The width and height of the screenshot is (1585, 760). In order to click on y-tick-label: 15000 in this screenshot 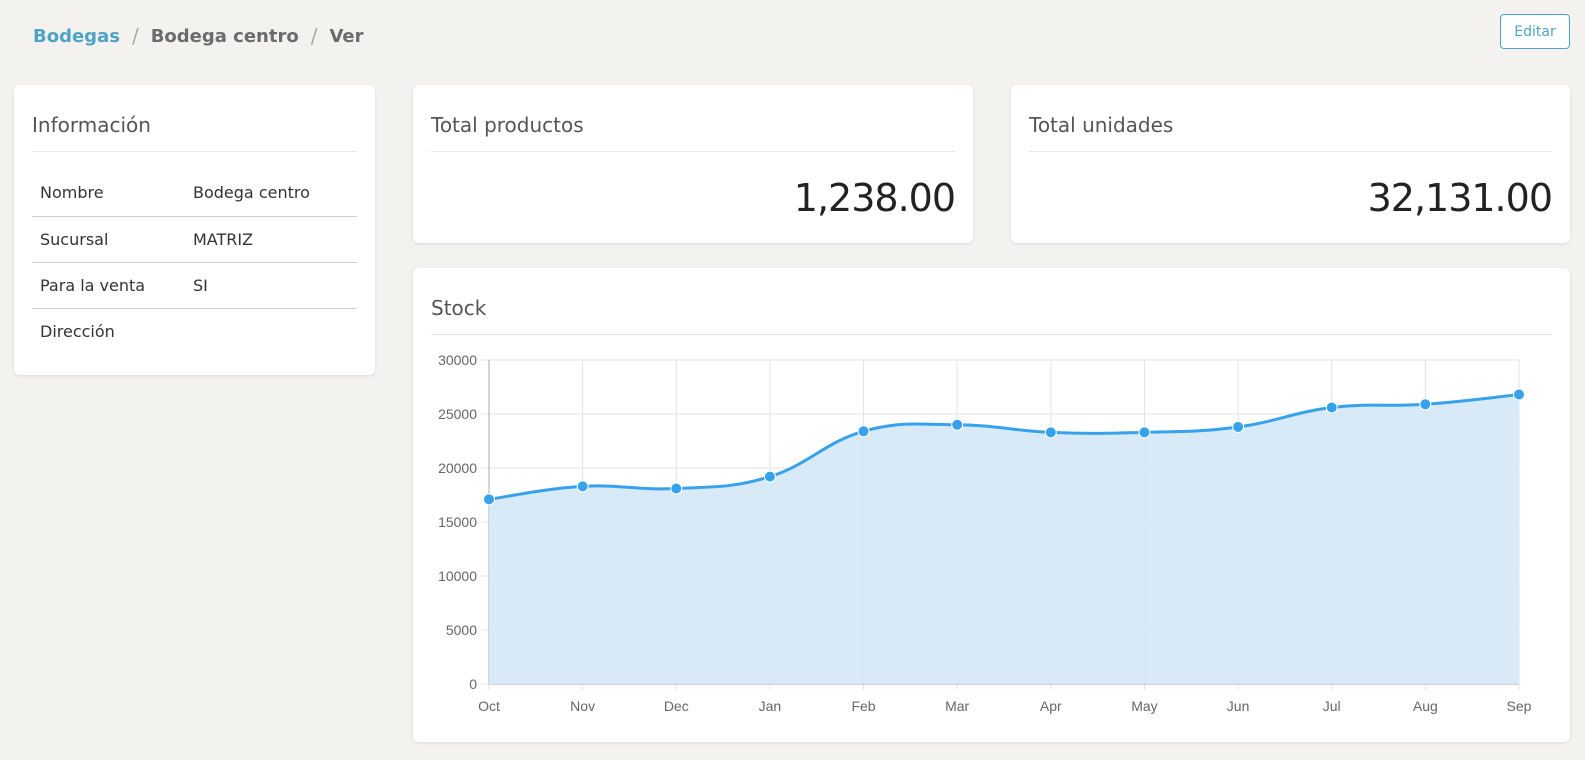, I will do `click(457, 522)`.